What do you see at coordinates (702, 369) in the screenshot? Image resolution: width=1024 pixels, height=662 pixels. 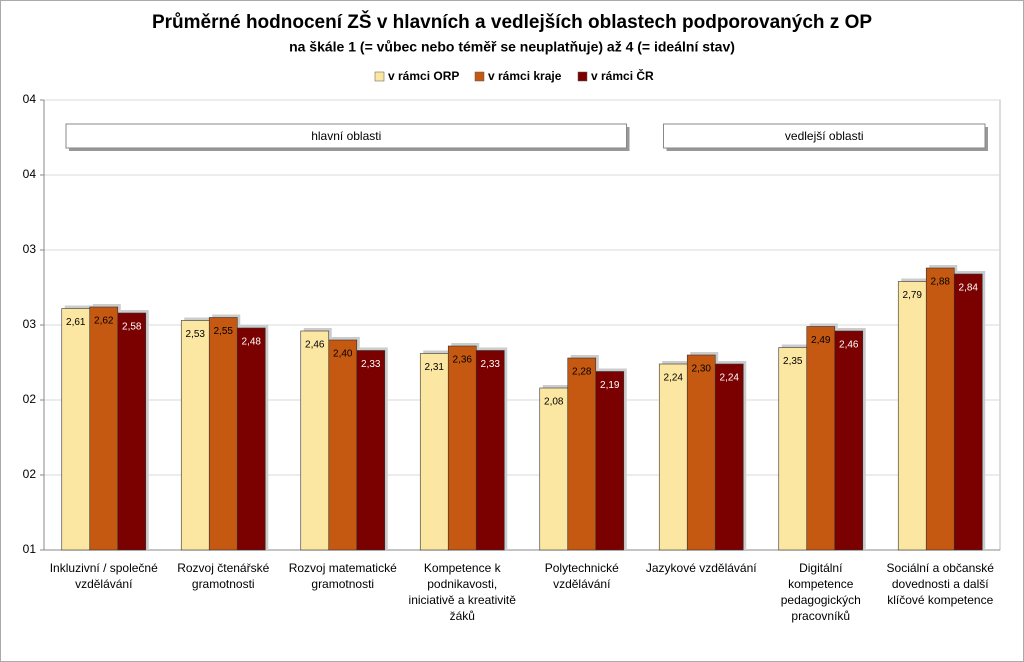 I see `data-label: 2,30` at bounding box center [702, 369].